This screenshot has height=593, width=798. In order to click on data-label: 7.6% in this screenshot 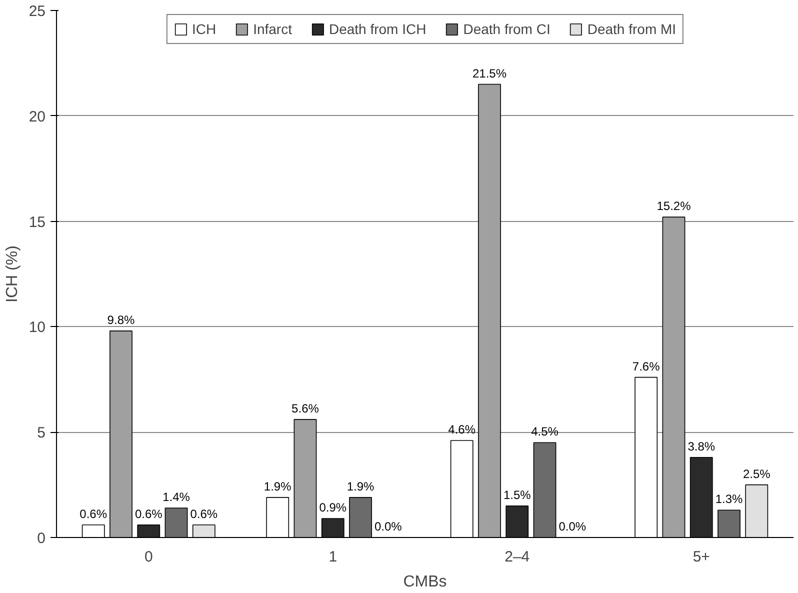, I will do `click(646, 366)`.